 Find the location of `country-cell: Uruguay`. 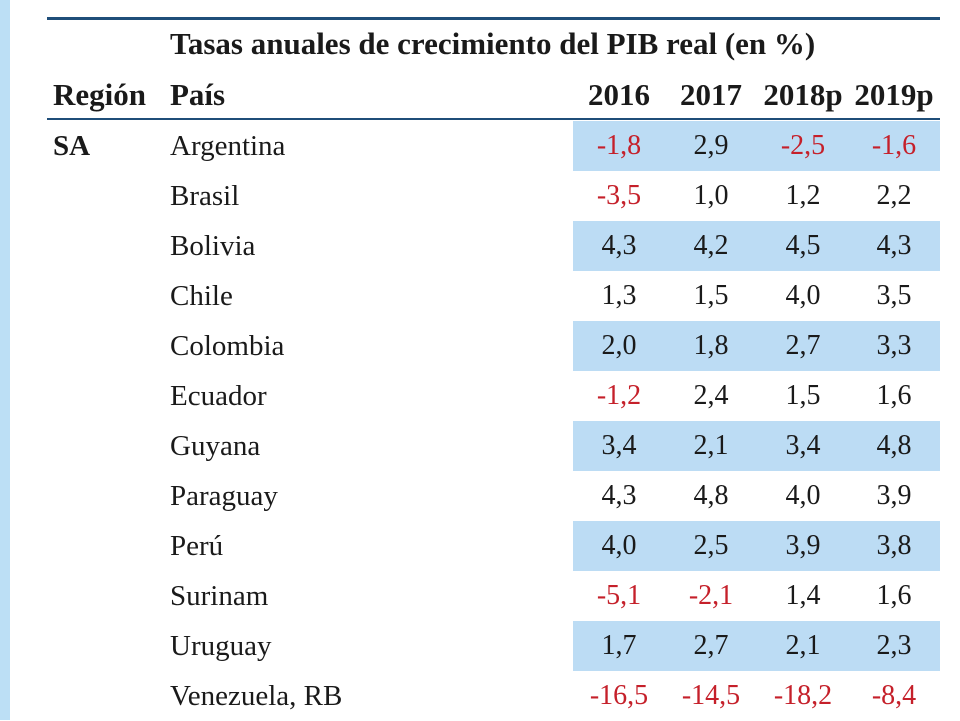

country-cell: Uruguay is located at coordinates (221, 646).